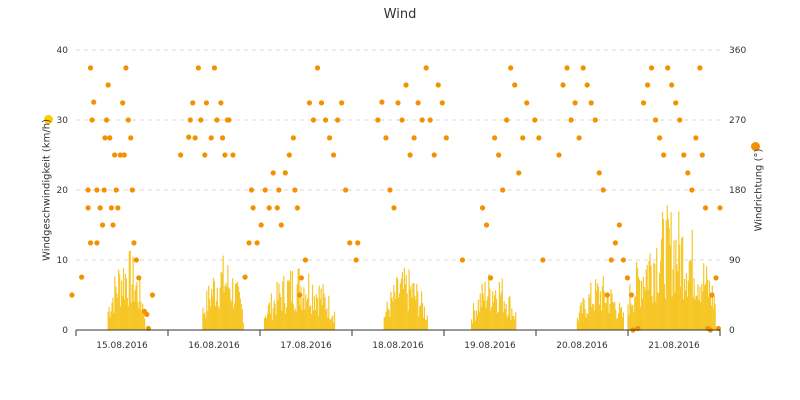 This screenshot has height=400, width=800. I want to click on y-right-tick-label: 0, so click(732, 331).